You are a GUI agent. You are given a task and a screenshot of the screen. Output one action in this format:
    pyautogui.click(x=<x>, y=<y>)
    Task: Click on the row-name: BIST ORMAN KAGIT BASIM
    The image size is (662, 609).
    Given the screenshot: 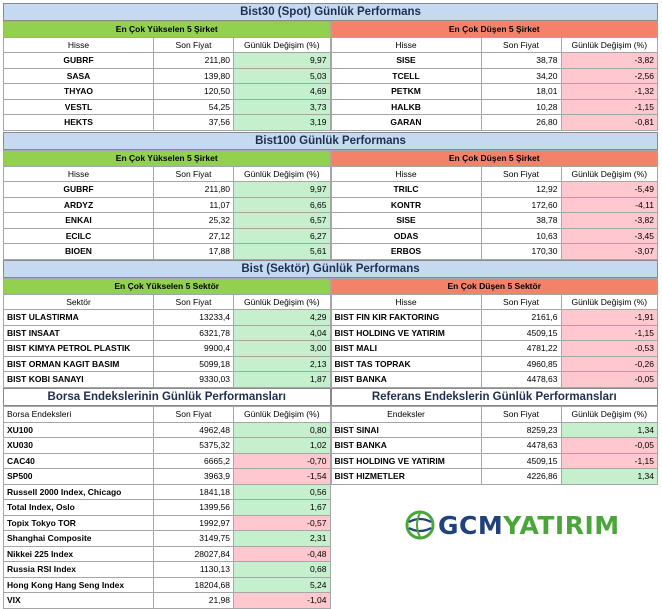 What is the action you would take?
    pyautogui.click(x=78, y=363)
    